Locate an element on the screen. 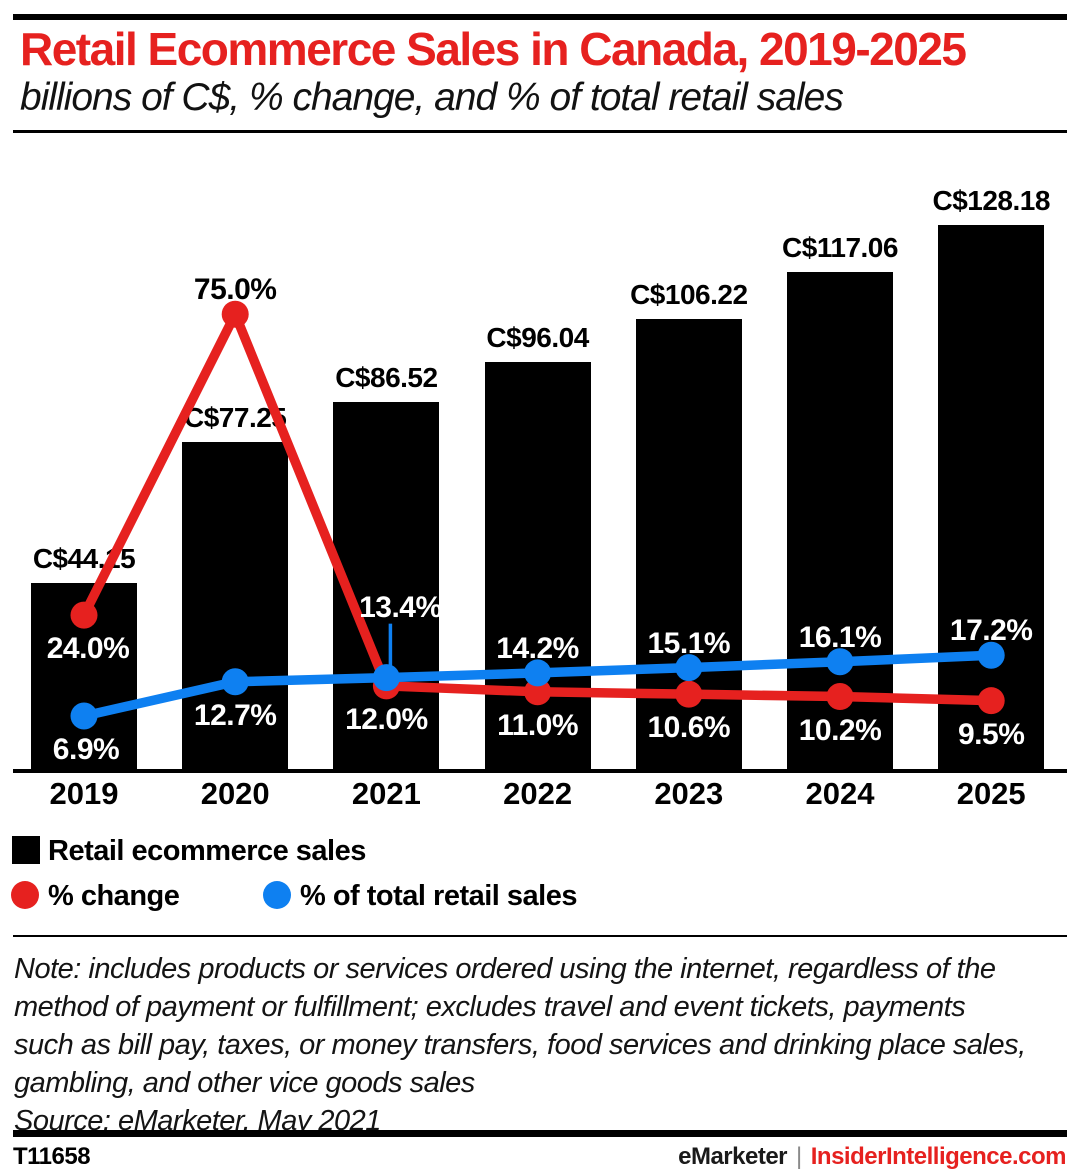 The height and width of the screenshot is (1173, 1080). bar-2025 is located at coordinates (991, 497).